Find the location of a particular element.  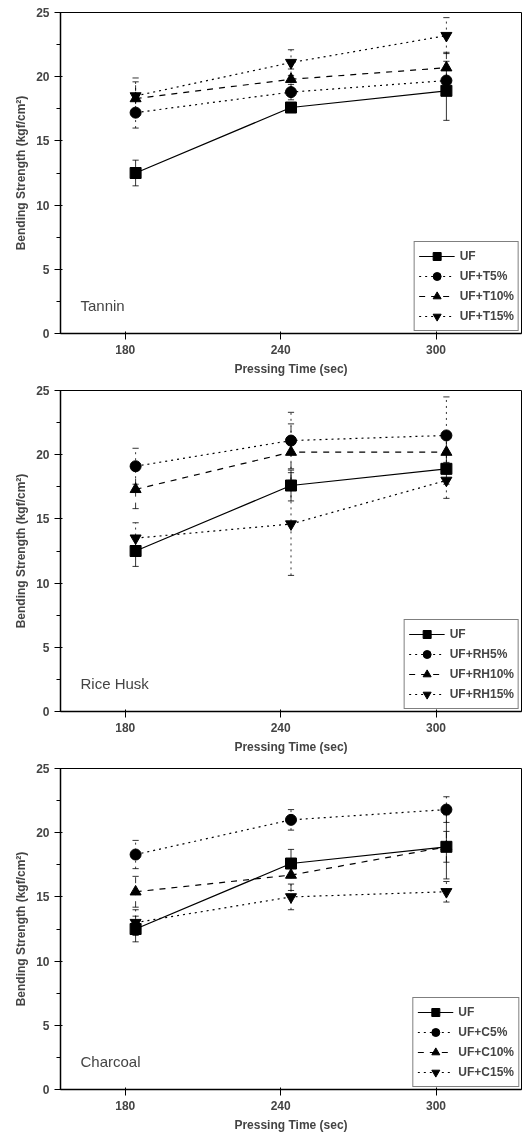

annotation: Rice Husk is located at coordinates (115, 683).